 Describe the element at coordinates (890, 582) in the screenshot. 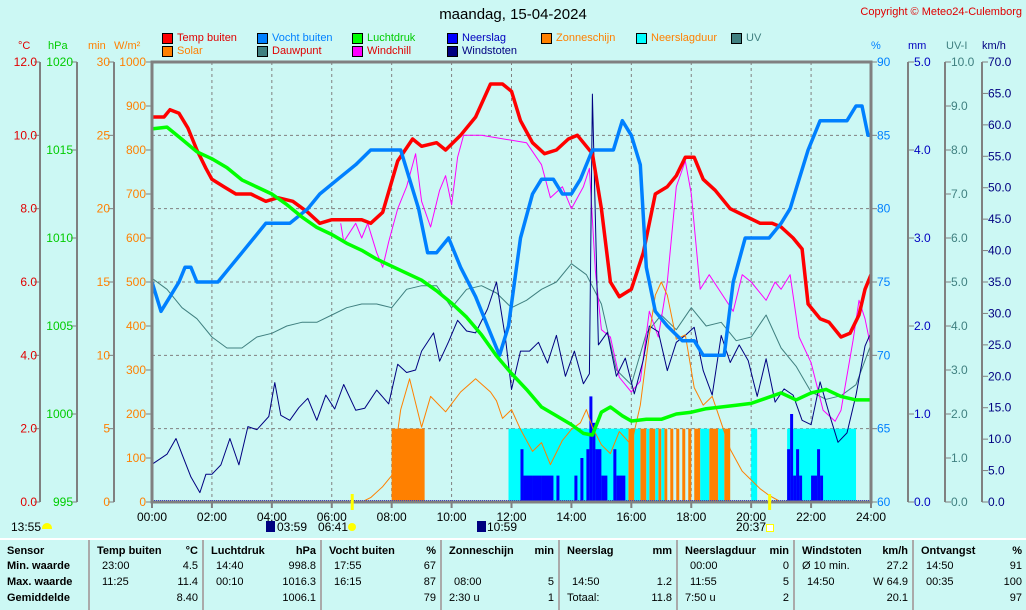

I see `stats-value: W 64.9` at that location.